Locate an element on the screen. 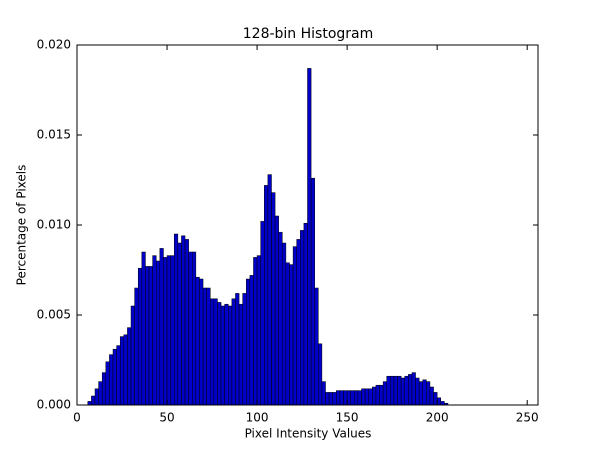 This screenshot has width=600, height=450. x-tick-label: 0 is located at coordinates (77, 418).